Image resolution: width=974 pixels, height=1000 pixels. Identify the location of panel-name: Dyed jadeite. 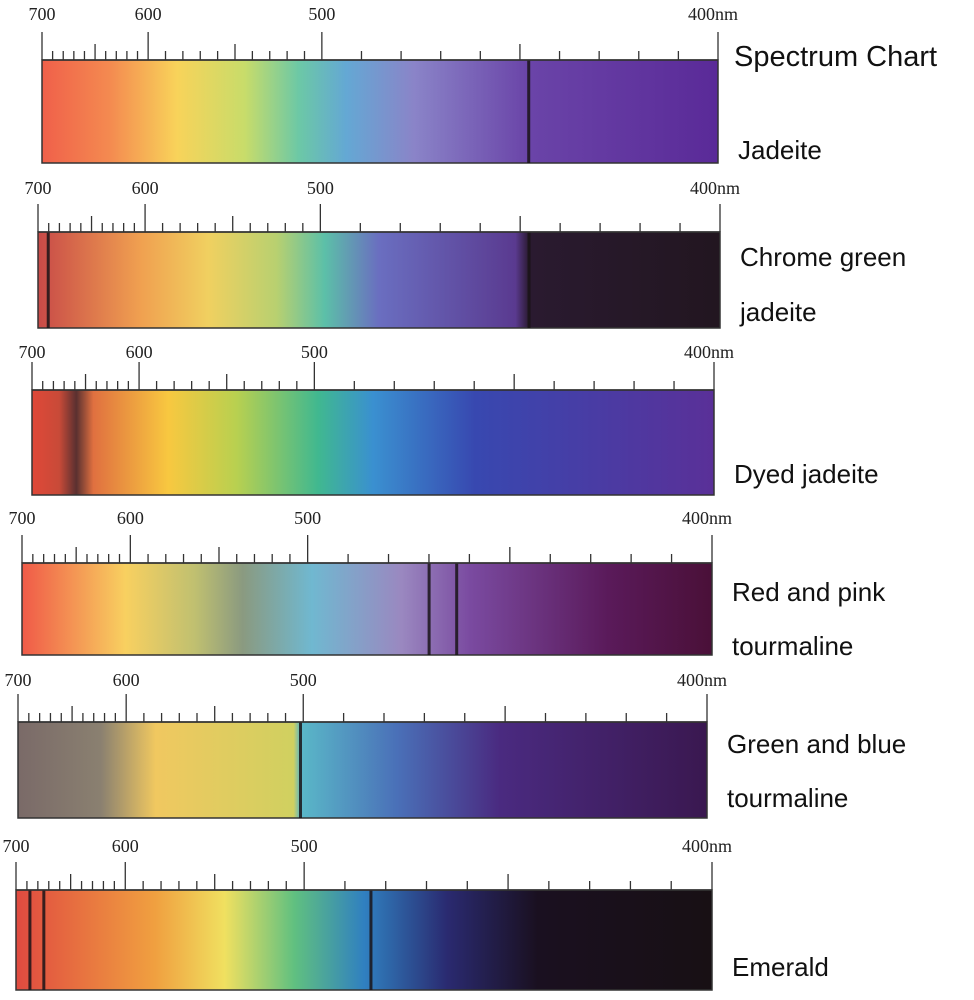
(806, 474).